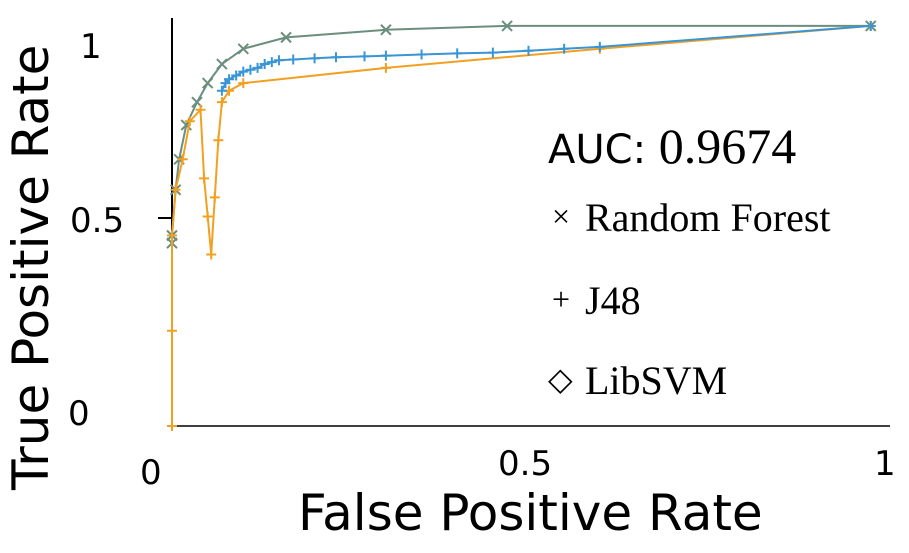 This screenshot has height=553, width=909. Describe the element at coordinates (97, 221) in the screenshot. I see `y-tick-label: 0.5` at that location.